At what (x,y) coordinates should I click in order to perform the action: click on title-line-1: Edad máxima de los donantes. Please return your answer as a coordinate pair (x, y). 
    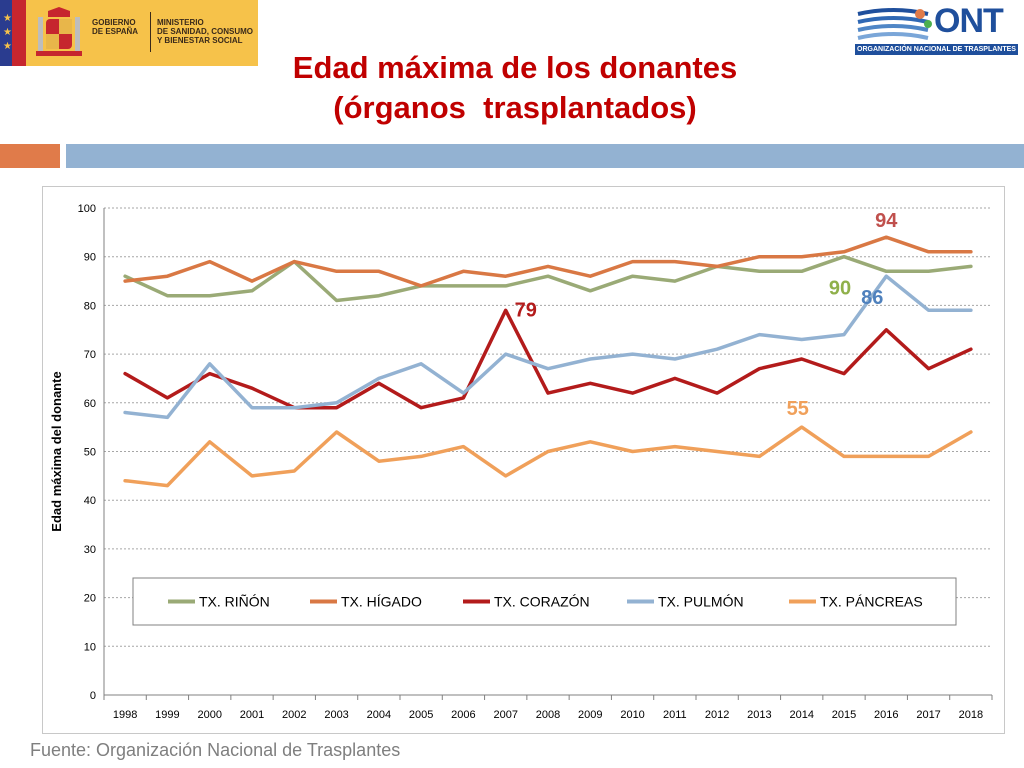
    Looking at the image, I should click on (515, 67).